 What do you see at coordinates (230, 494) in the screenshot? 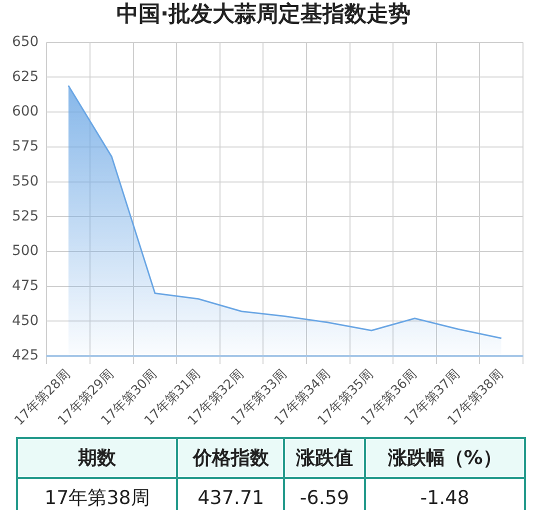
I see `text: 437.71` at bounding box center [230, 494].